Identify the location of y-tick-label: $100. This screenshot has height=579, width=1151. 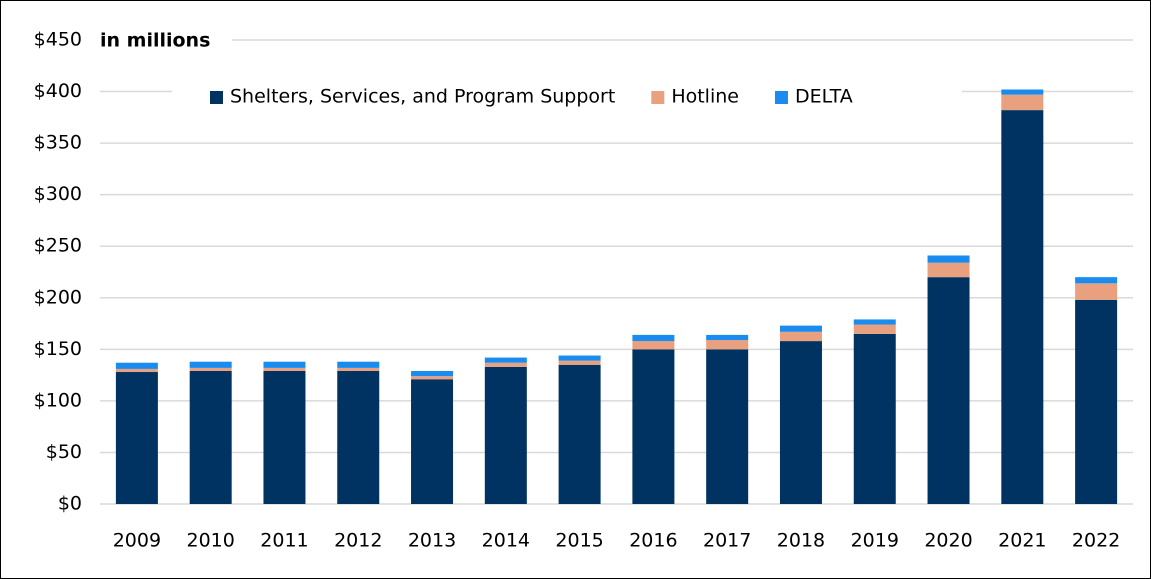
(58, 400).